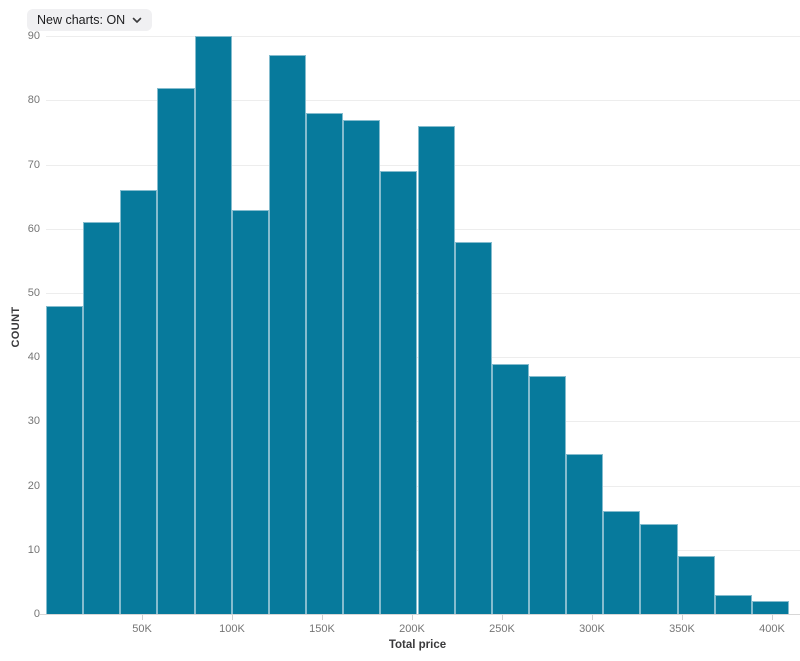 The width and height of the screenshot is (800, 661). Describe the element at coordinates (33, 486) in the screenshot. I see `y-tick-label: 20` at that location.